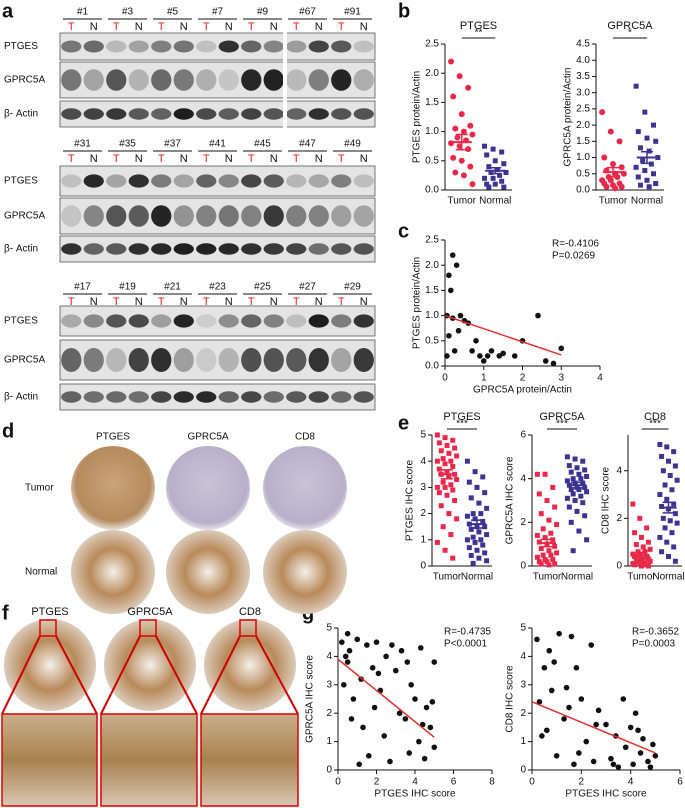 The height and width of the screenshot is (808, 685). What do you see at coordinates (432, 265) in the screenshot?
I see `y-tick-label: 2.0` at bounding box center [432, 265].